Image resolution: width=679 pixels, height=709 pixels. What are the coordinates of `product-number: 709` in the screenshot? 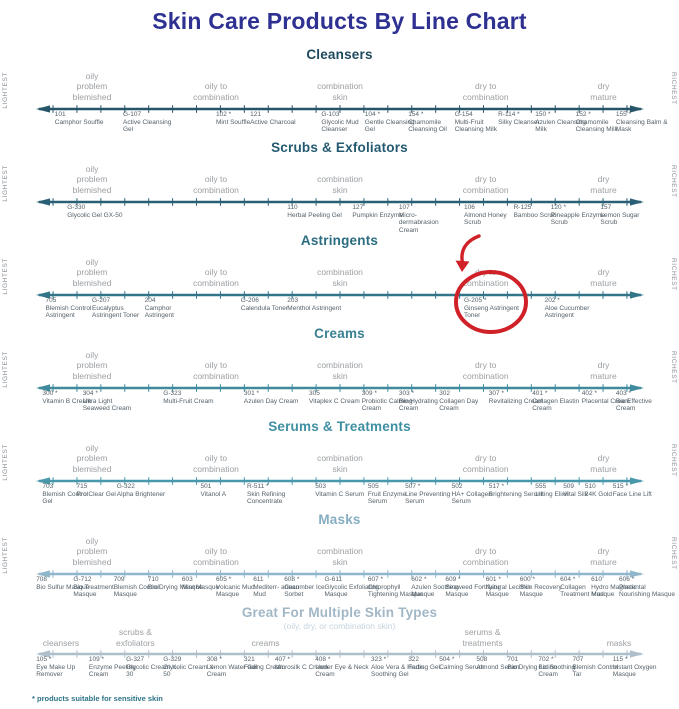 It's located at (119, 579).